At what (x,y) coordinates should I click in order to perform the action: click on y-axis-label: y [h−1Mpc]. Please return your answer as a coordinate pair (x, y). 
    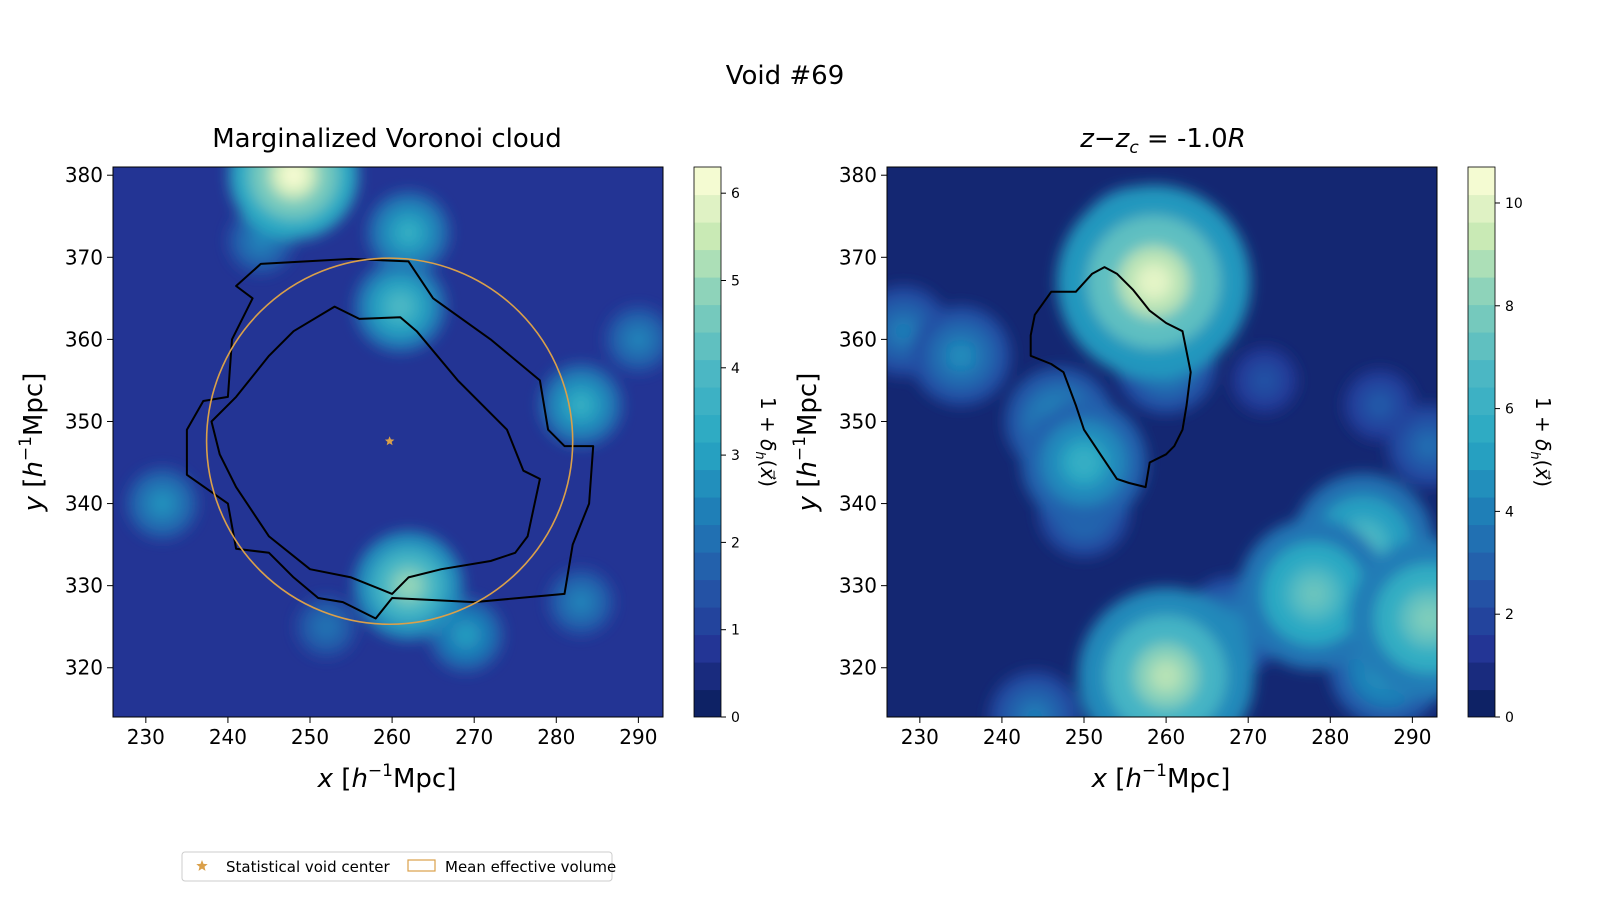
    Looking at the image, I should click on (32, 443).